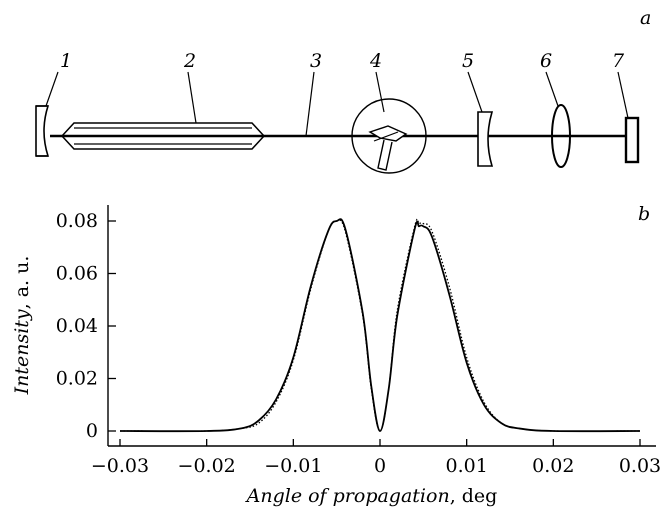 This screenshot has height=515, width=661. What do you see at coordinates (316, 61) in the screenshot?
I see `label-3: 3` at bounding box center [316, 61].